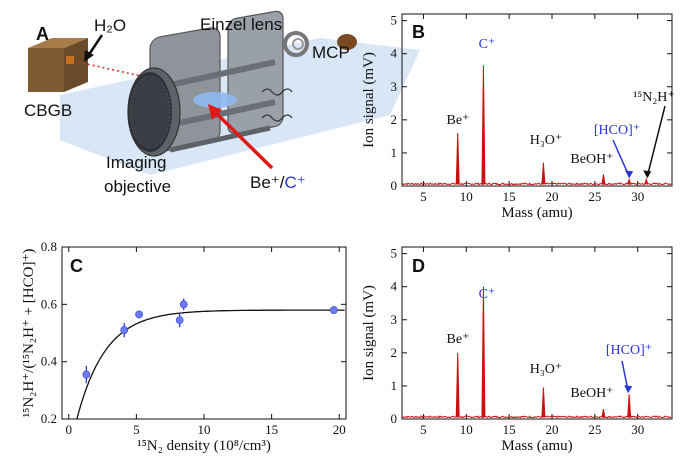  I want to click on chart-b-peak-label: BeOH⁺, so click(591, 159).